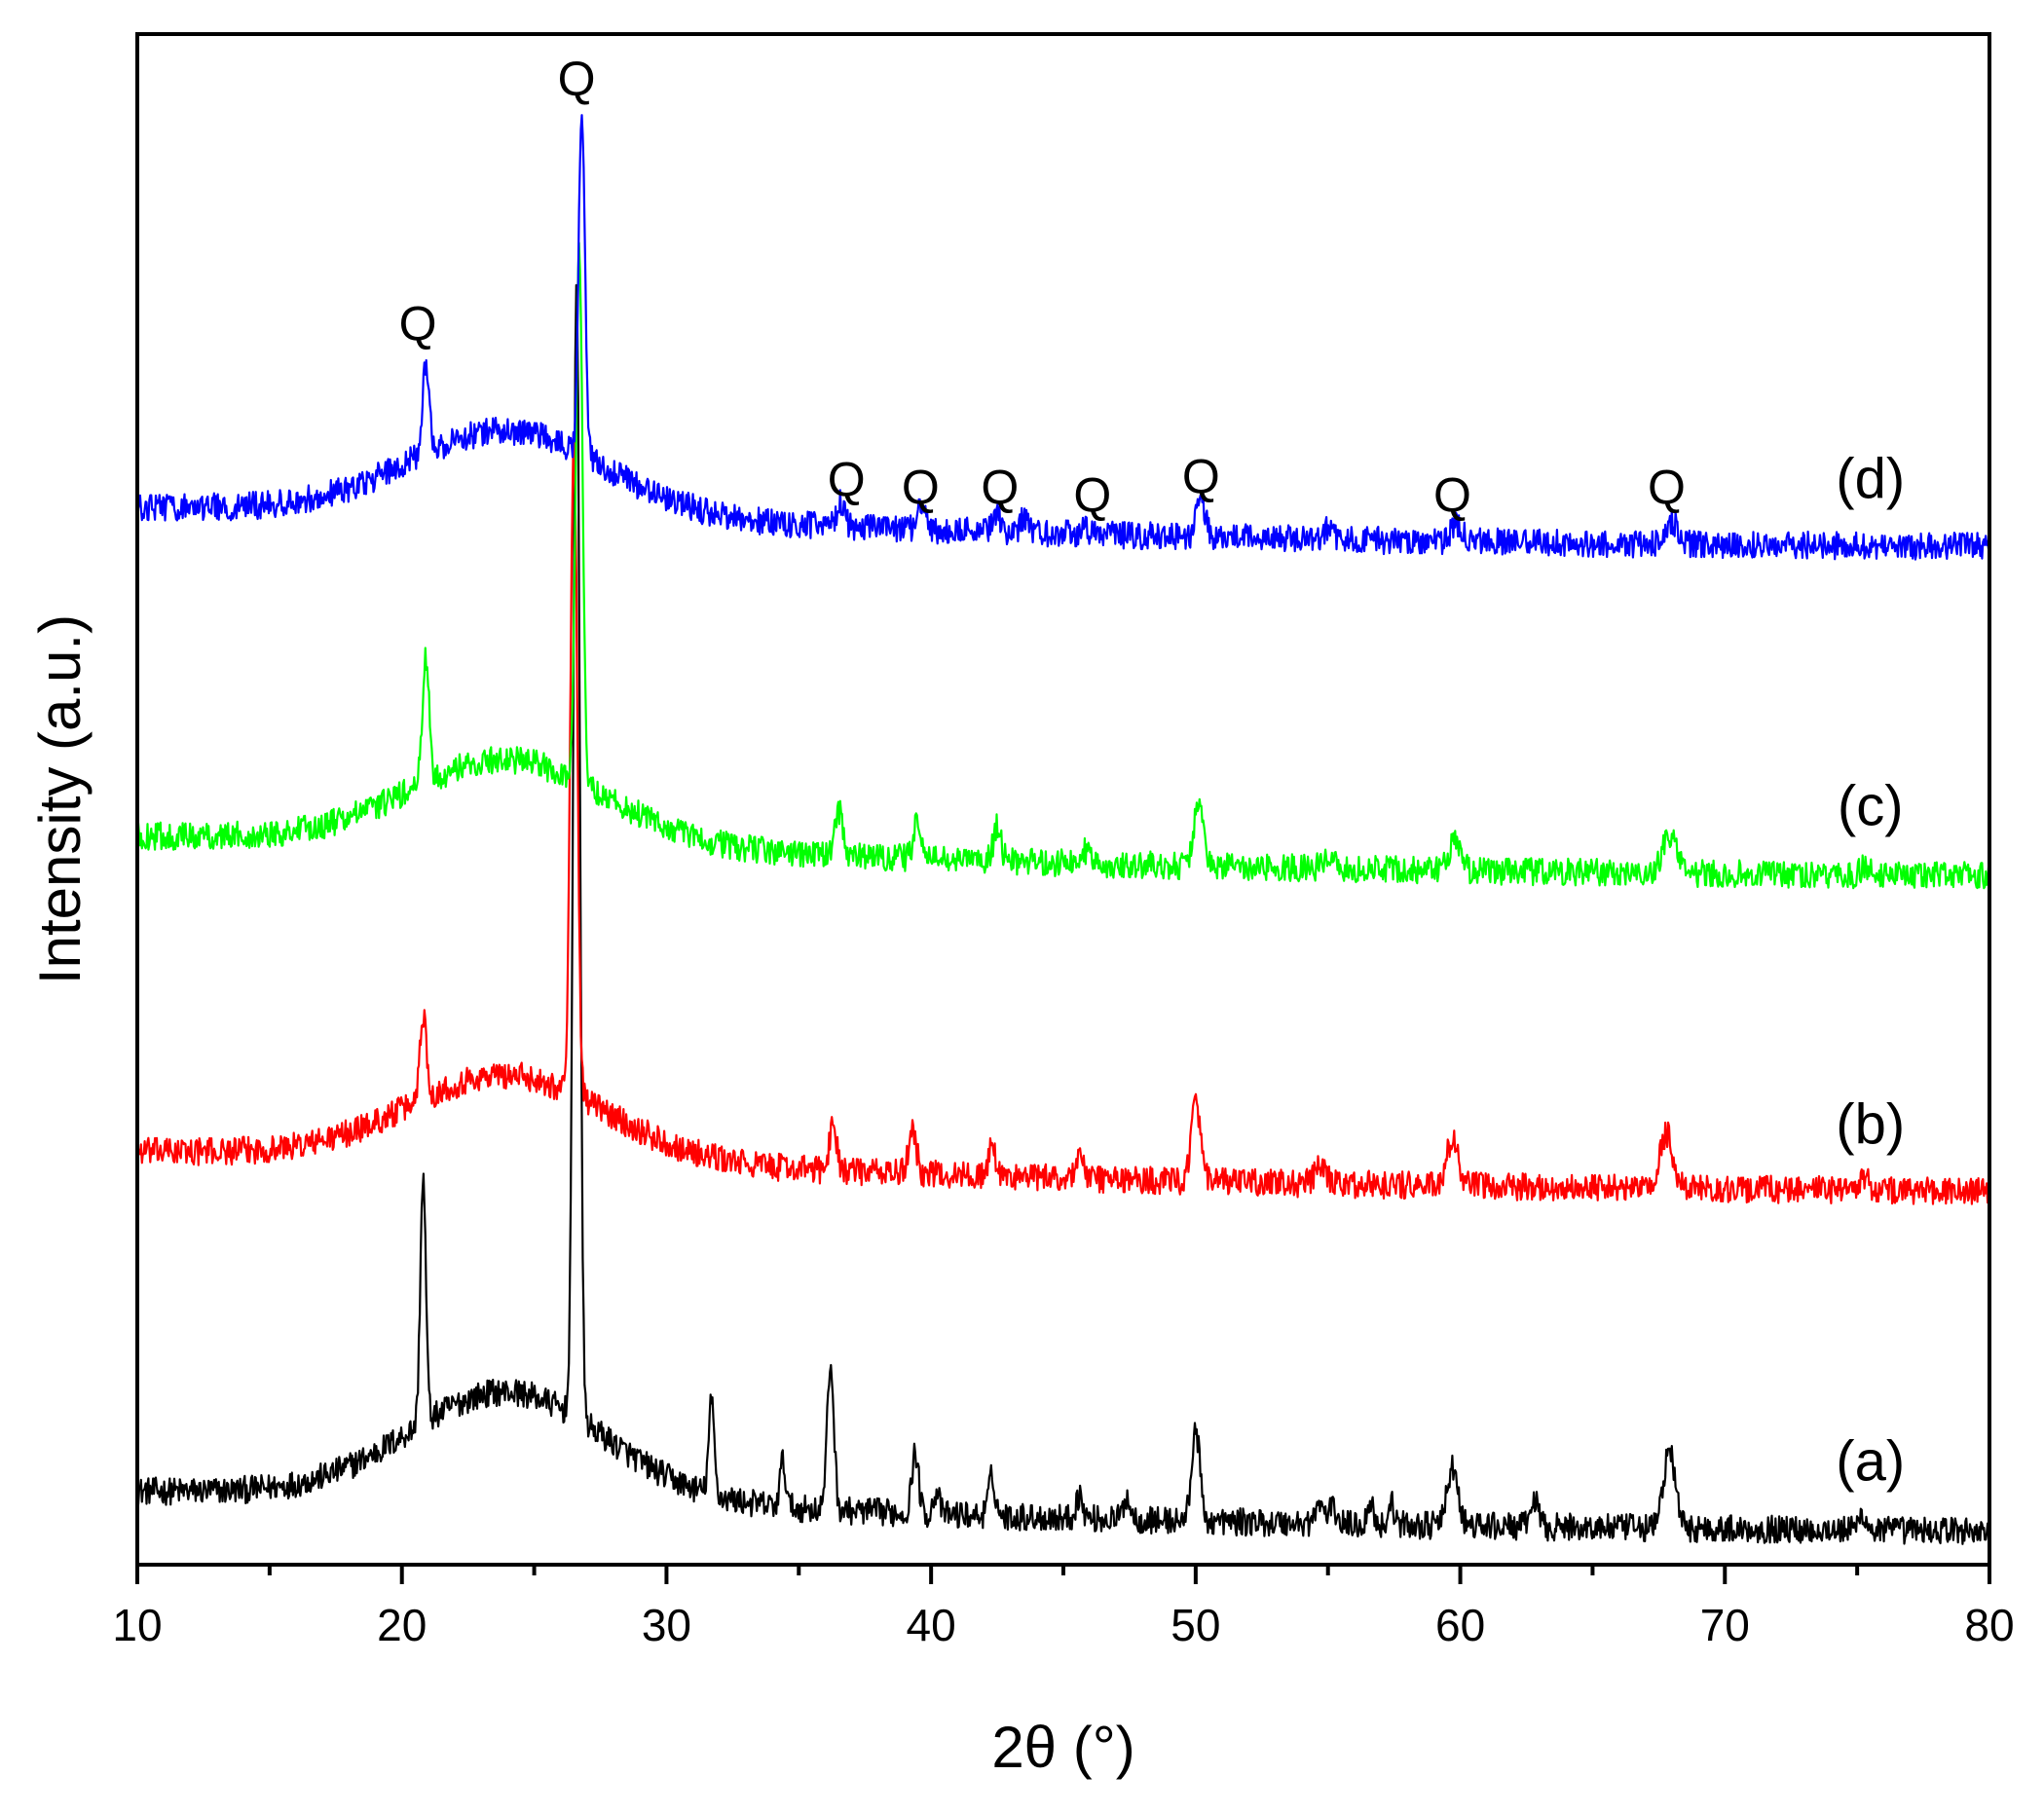 Image resolution: width=2044 pixels, height=1812 pixels. I want to click on curve-label: (c), so click(1871, 806).